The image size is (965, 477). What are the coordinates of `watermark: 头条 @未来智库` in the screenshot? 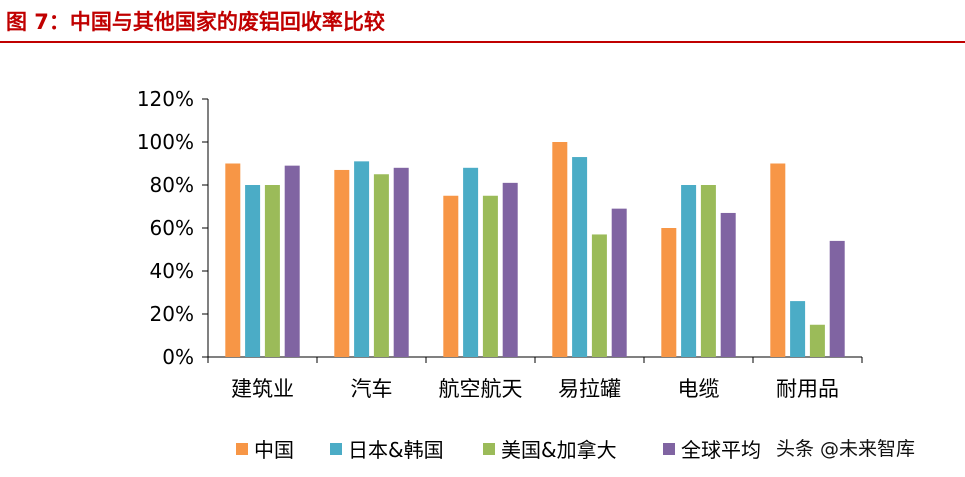 It's located at (846, 447).